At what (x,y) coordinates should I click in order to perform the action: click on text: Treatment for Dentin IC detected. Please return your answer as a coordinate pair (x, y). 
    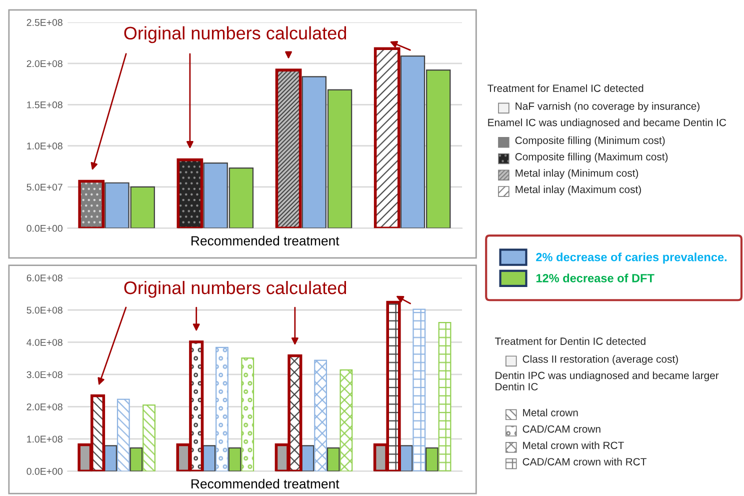
    Looking at the image, I should click on (570, 341).